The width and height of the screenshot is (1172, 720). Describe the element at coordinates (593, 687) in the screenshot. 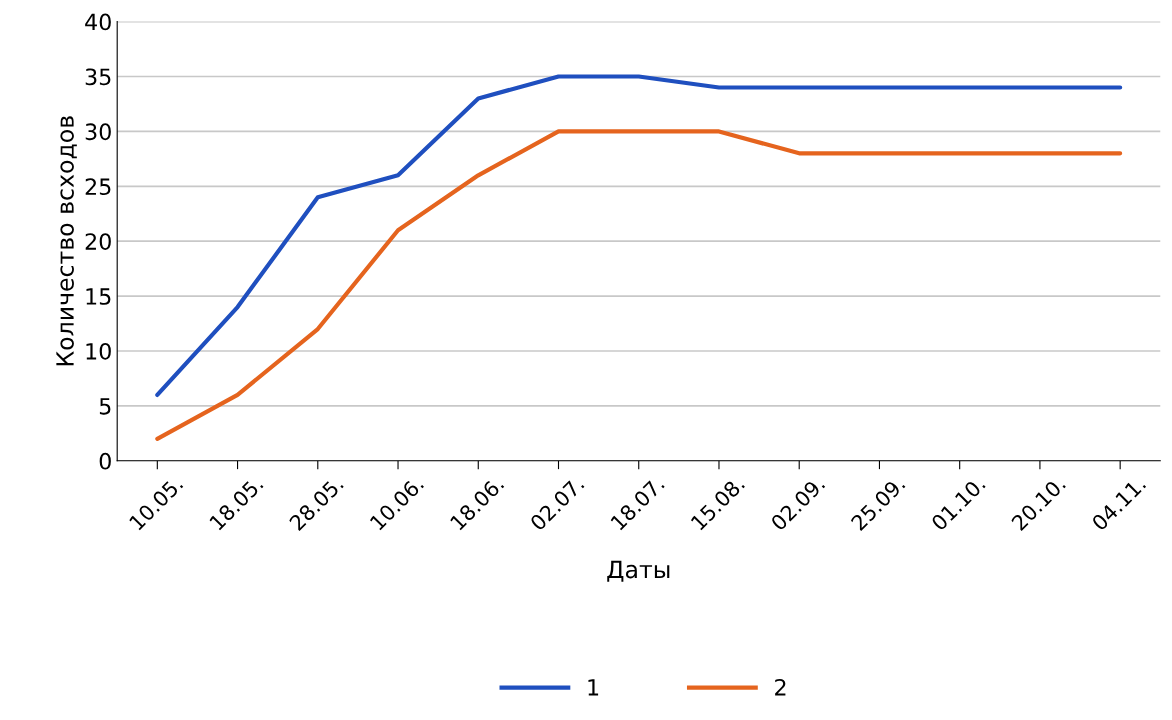

I see `legend-label: 1` at that location.